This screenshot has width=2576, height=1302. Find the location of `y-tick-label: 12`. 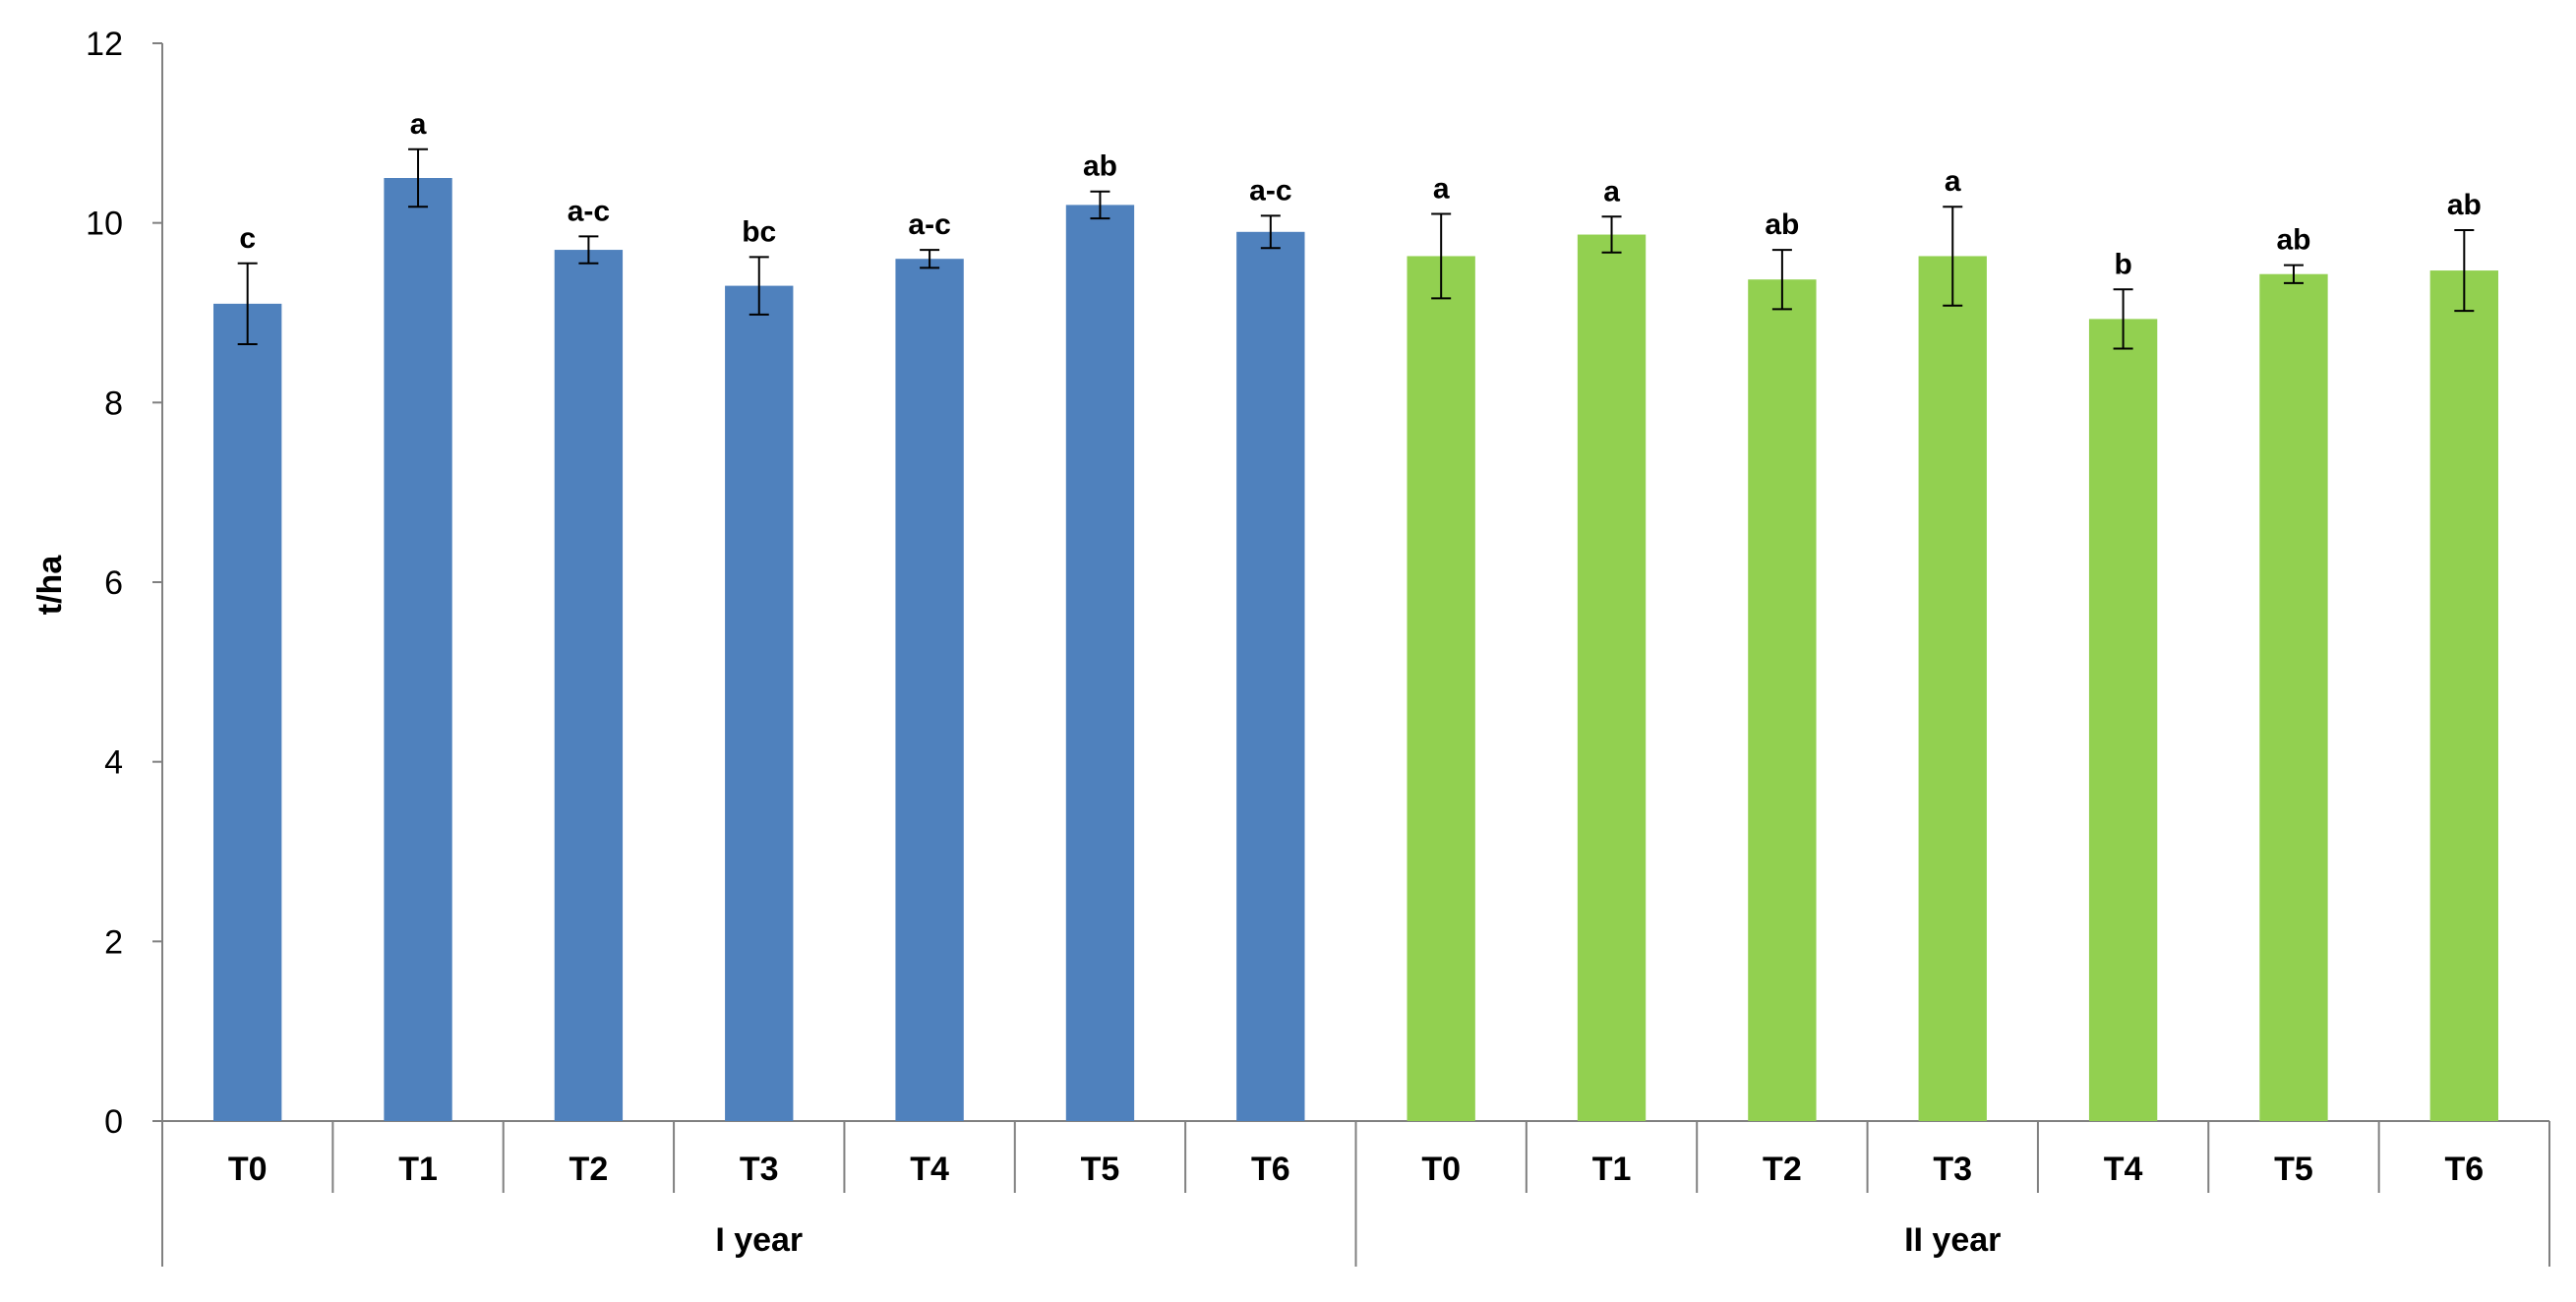

y-tick-label: 12 is located at coordinates (104, 44).